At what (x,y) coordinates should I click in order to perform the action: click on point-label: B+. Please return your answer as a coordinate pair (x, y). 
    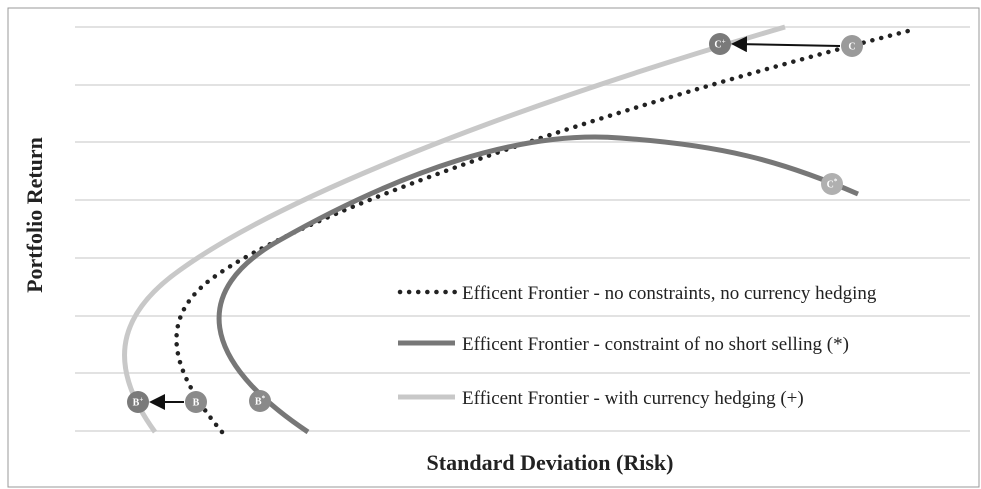
    Looking at the image, I should click on (138, 402).